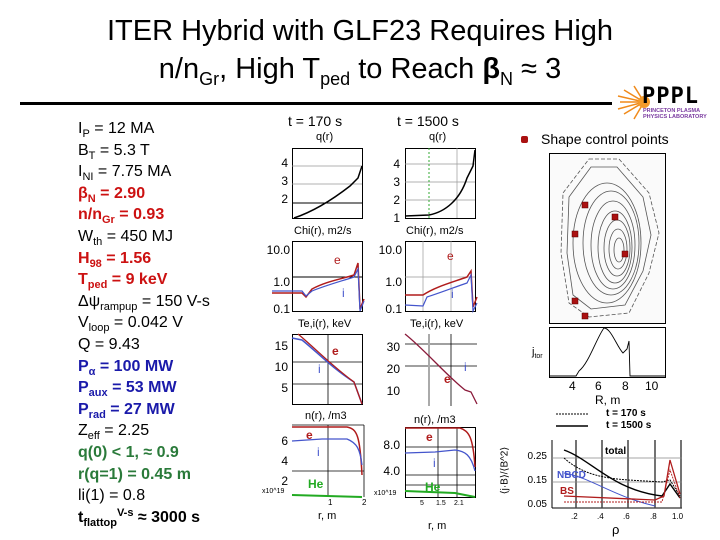  What do you see at coordinates (112, 194) in the screenshot?
I see `parameter-line: βN = 2.90` at bounding box center [112, 194].